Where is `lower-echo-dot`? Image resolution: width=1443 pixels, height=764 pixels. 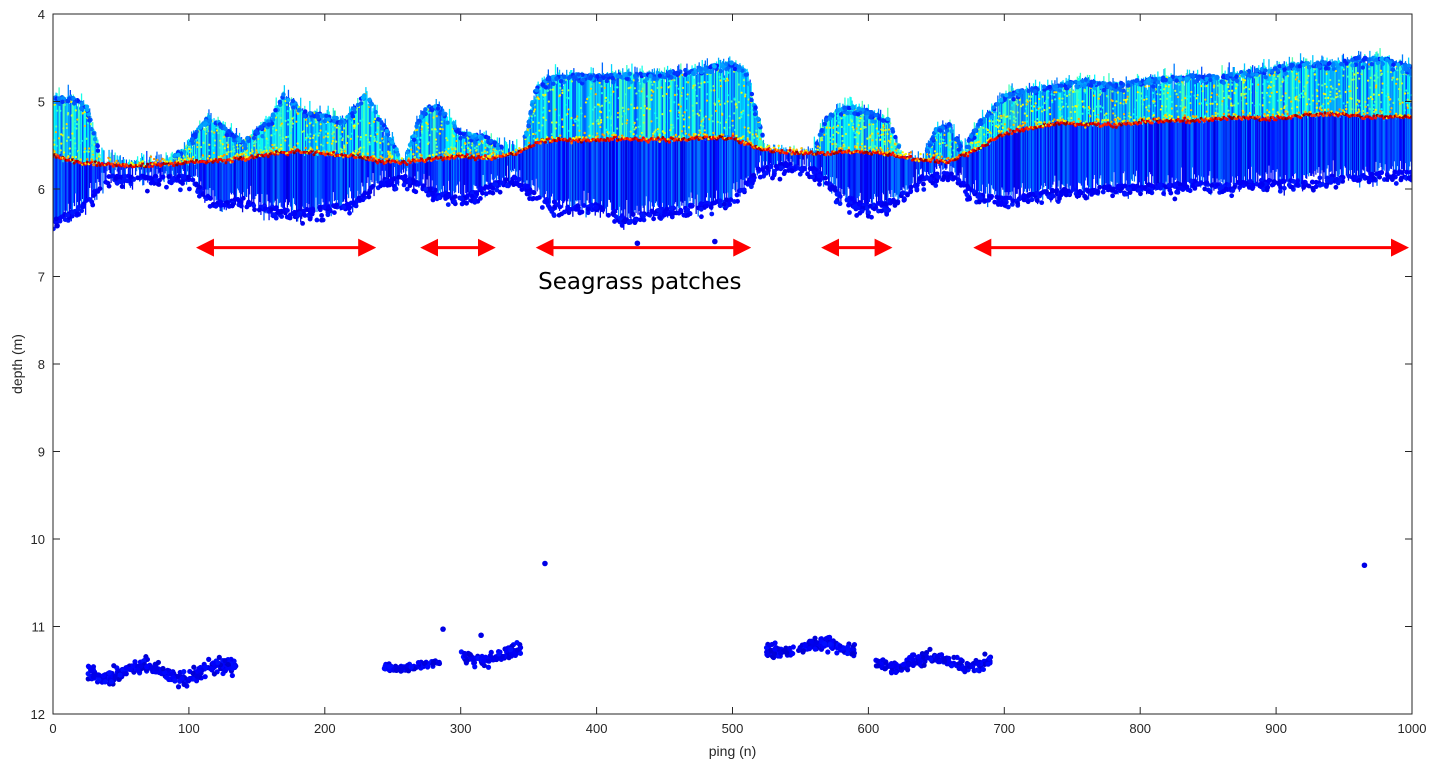
lower-echo-dot is located at coordinates (1073, 189).